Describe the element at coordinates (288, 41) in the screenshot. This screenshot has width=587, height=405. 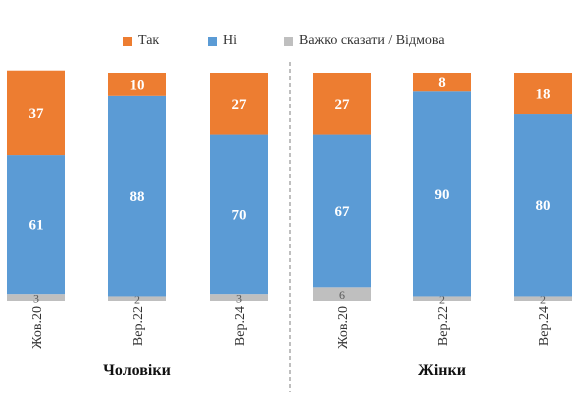
I see `legend-swatch-hard-to-say` at that location.